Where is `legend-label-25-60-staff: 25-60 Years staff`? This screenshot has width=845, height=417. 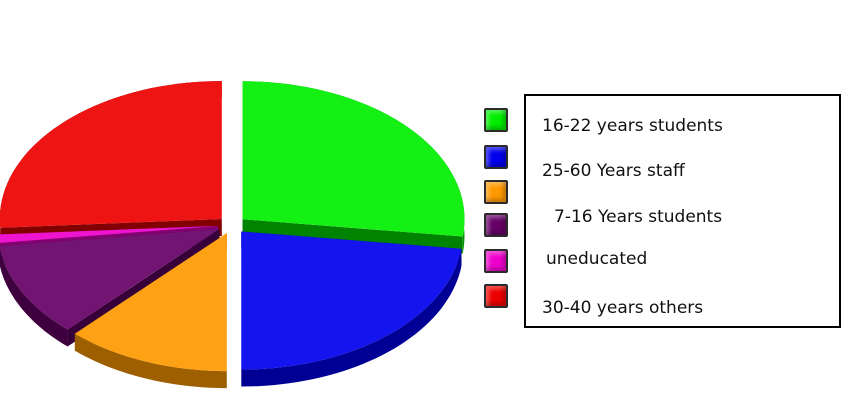
legend-label-25-60-staff: 25-60 Years staff is located at coordinates (613, 171).